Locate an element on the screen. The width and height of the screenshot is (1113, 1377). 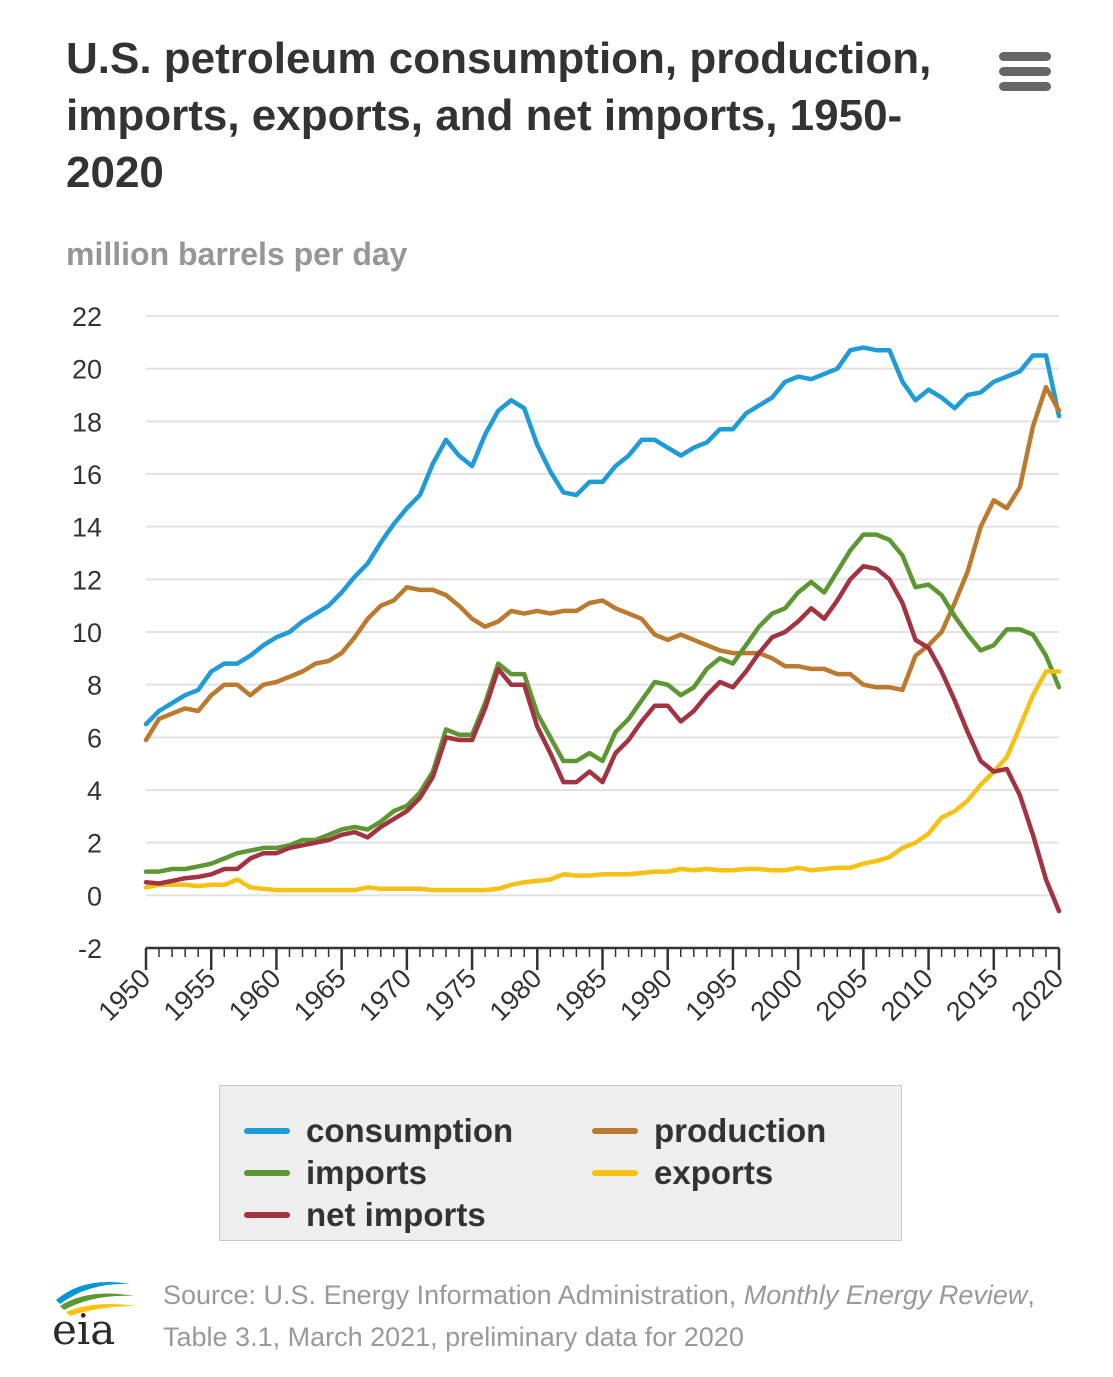
legend-label: imports is located at coordinates (367, 1172).